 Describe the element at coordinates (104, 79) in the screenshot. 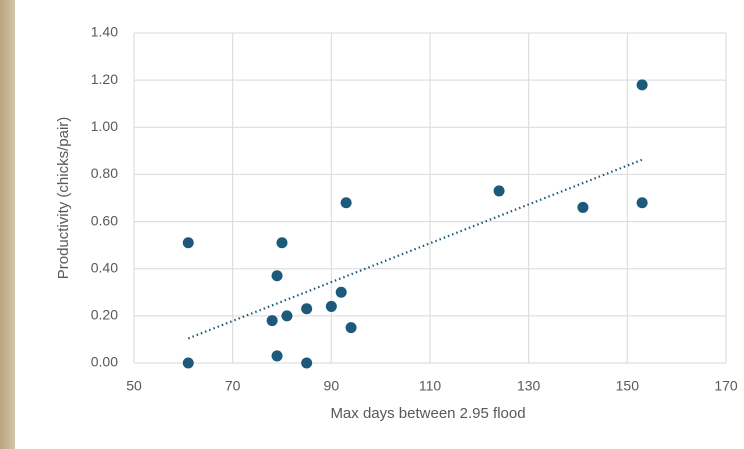

I see `y-tick-label: 1.20` at that location.